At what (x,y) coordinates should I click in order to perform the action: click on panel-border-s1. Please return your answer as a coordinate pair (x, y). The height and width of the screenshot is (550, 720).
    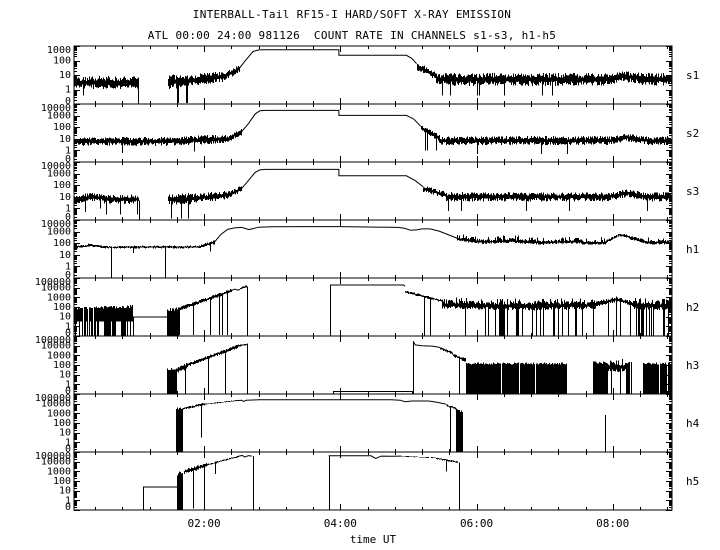
    Looking at the image, I should click on (373, 75).